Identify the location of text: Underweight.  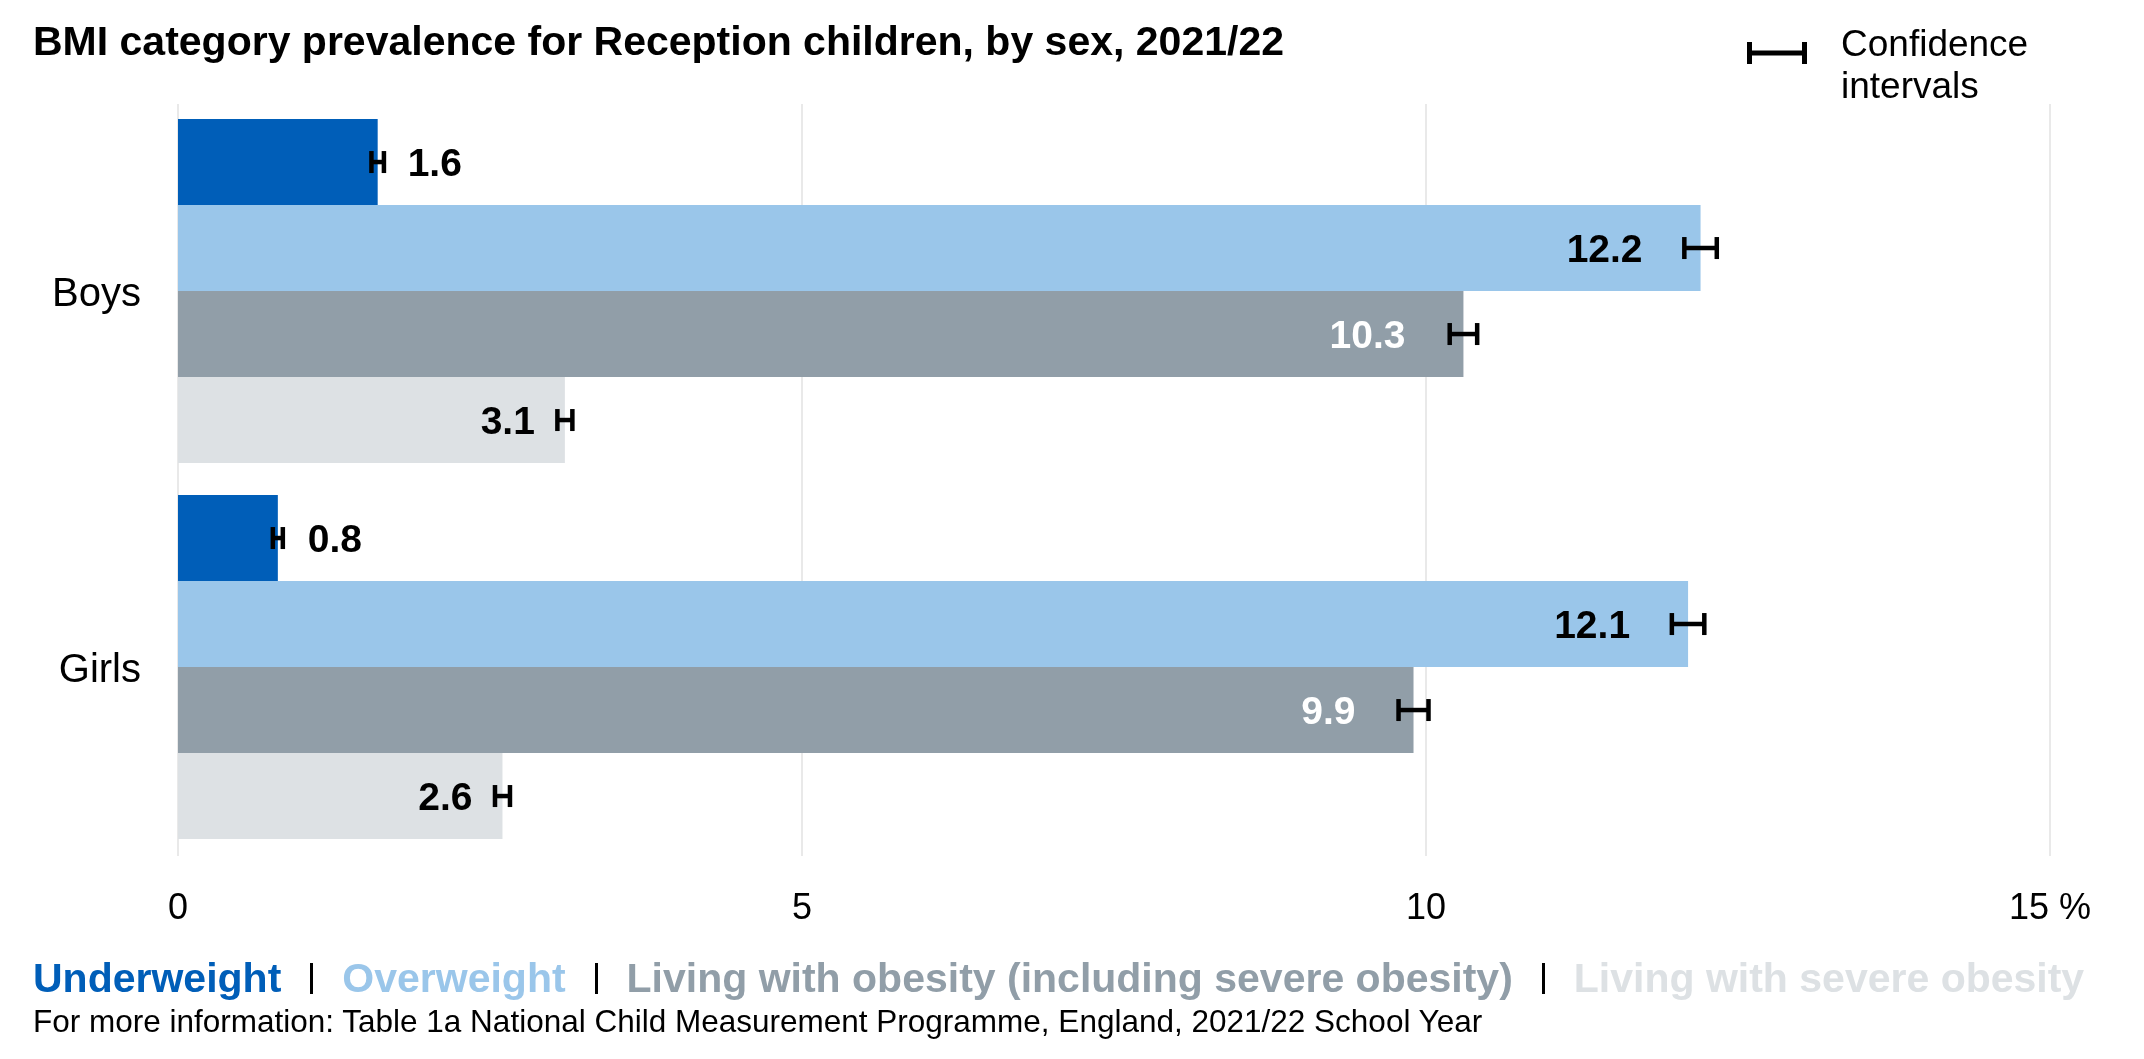
(157, 979).